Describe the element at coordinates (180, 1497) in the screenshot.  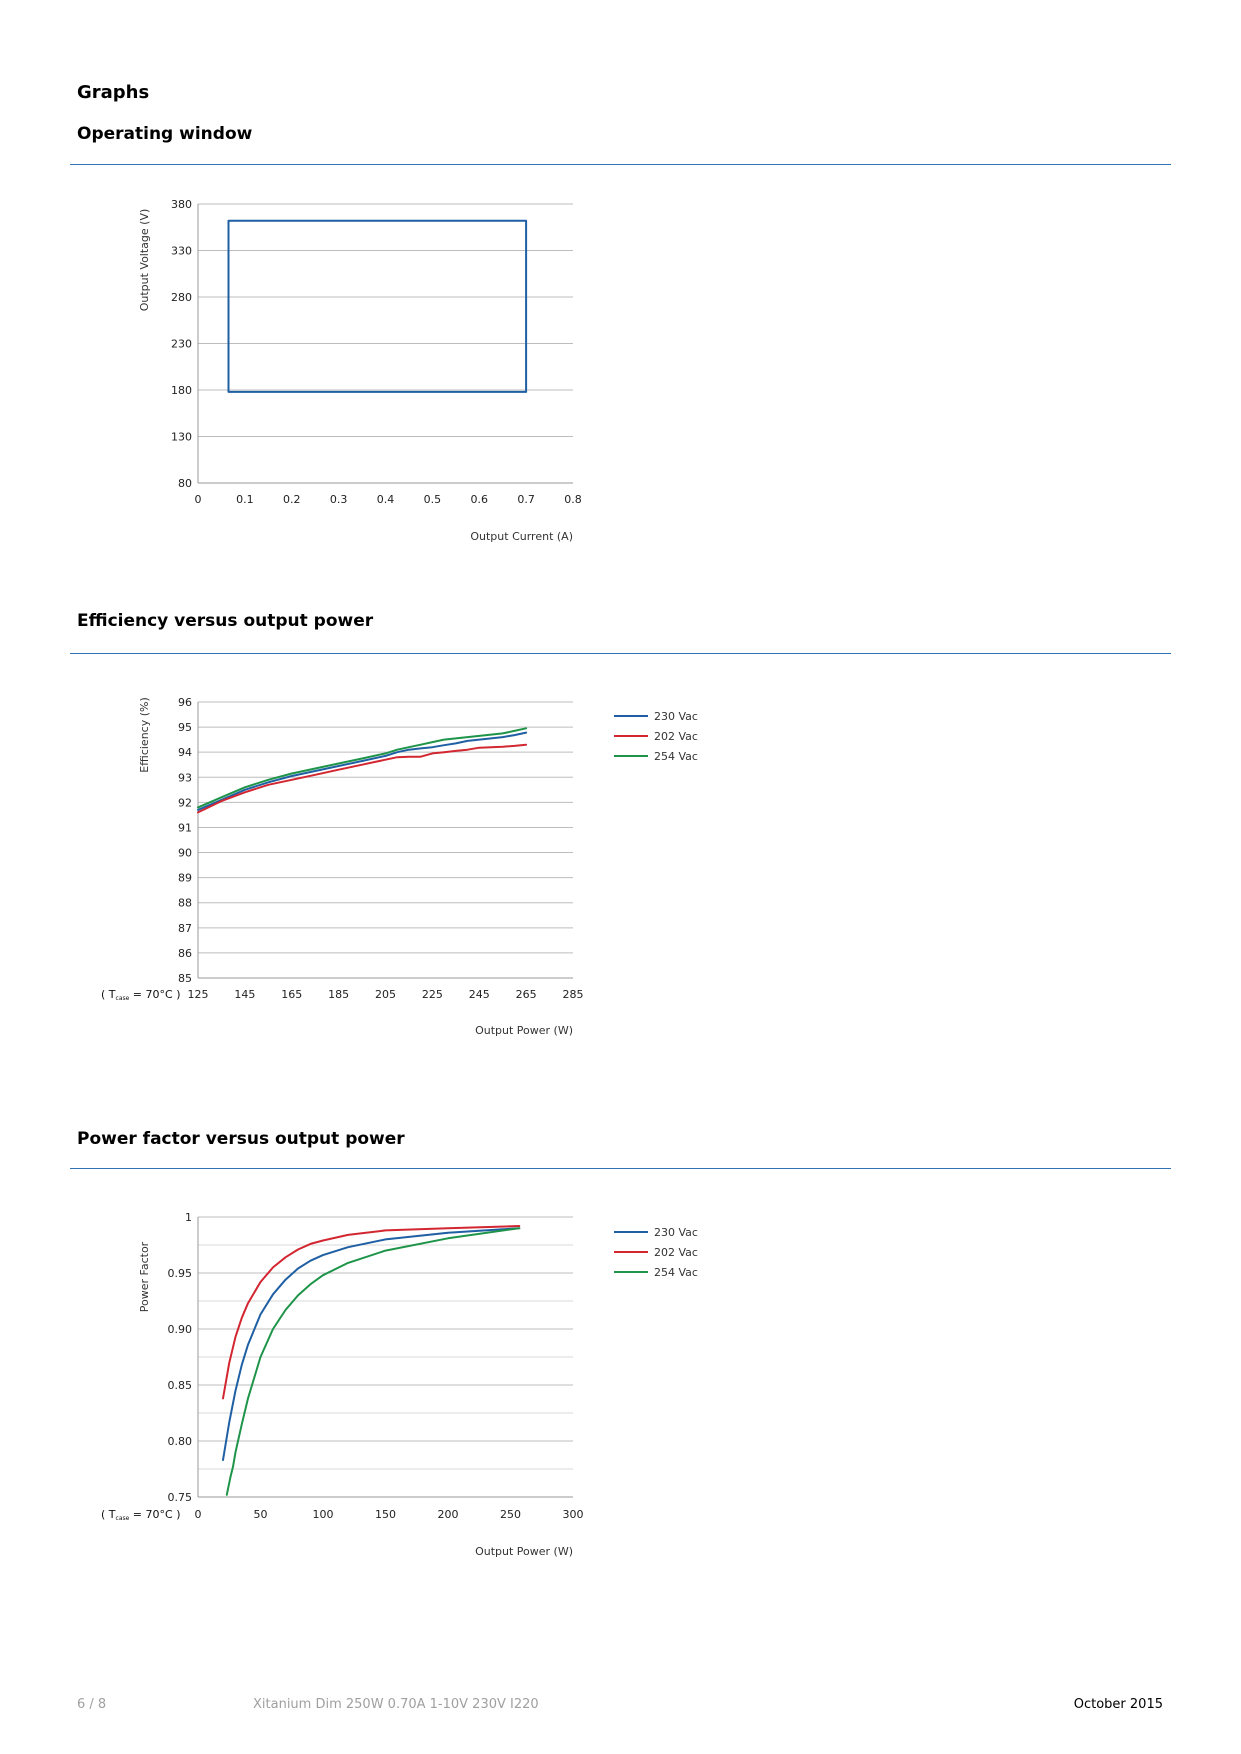
I see `y-tick-label: 0.75` at that location.